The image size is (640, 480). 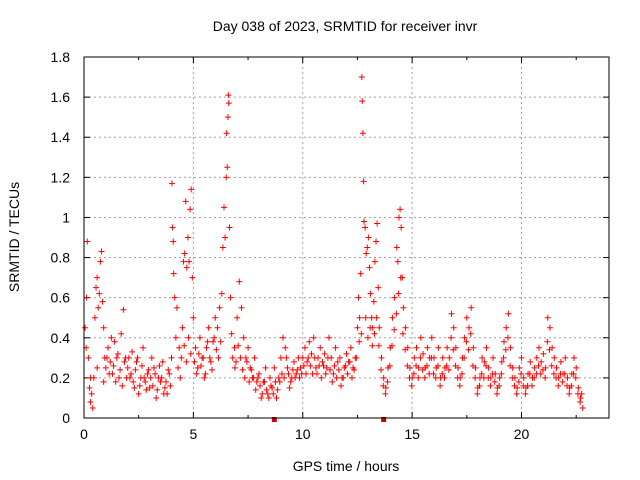 I want to click on x-axis-label: GPS time / hours, so click(x=346, y=466).